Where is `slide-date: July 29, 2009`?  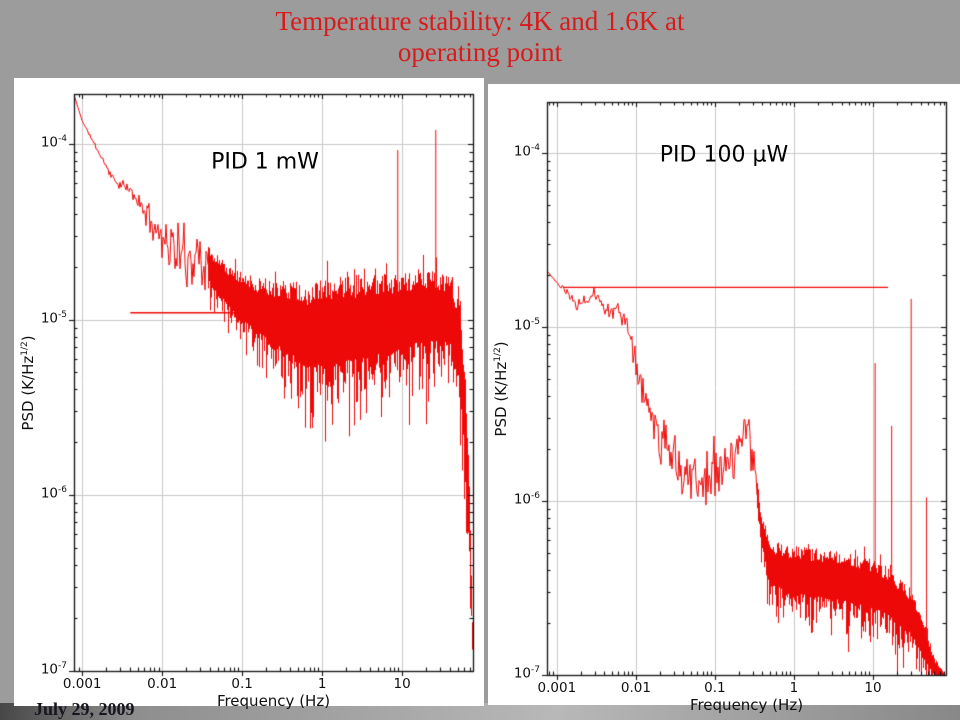 slide-date: July 29, 2009 is located at coordinates (84, 709).